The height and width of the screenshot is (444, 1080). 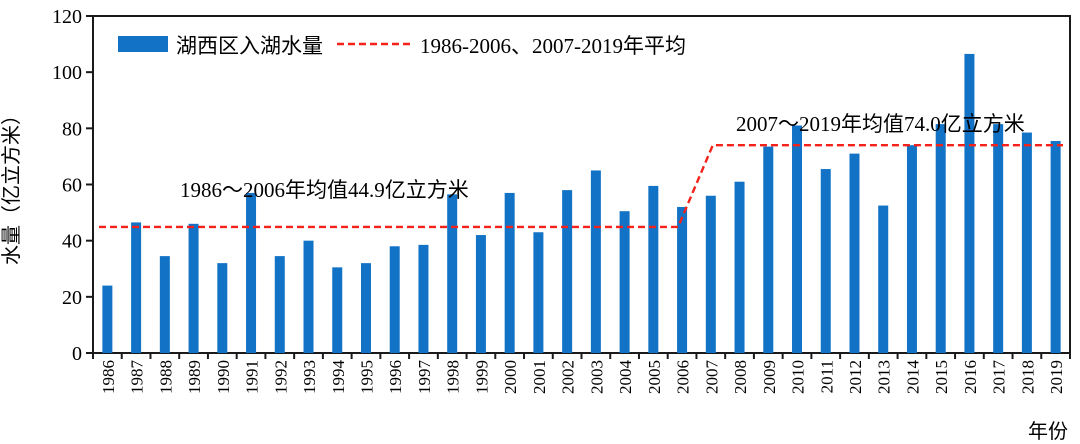 What do you see at coordinates (136, 287) in the screenshot?
I see `bar-1987` at bounding box center [136, 287].